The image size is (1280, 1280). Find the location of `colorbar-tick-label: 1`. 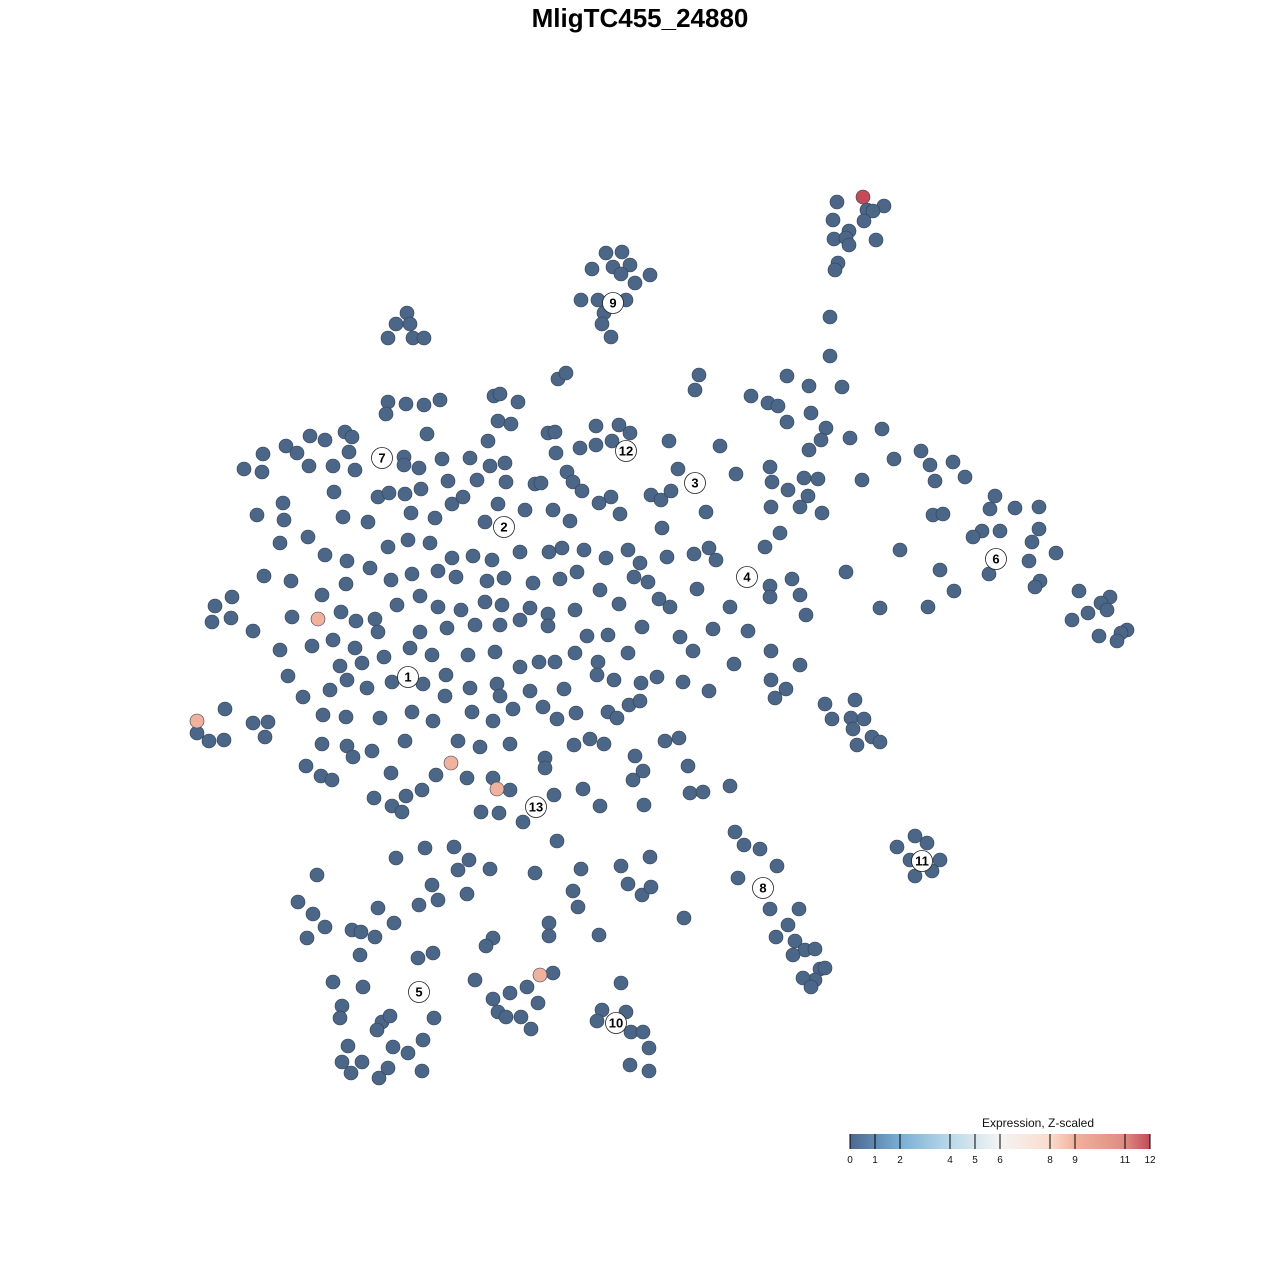

colorbar-tick-label: 1 is located at coordinates (875, 1160).